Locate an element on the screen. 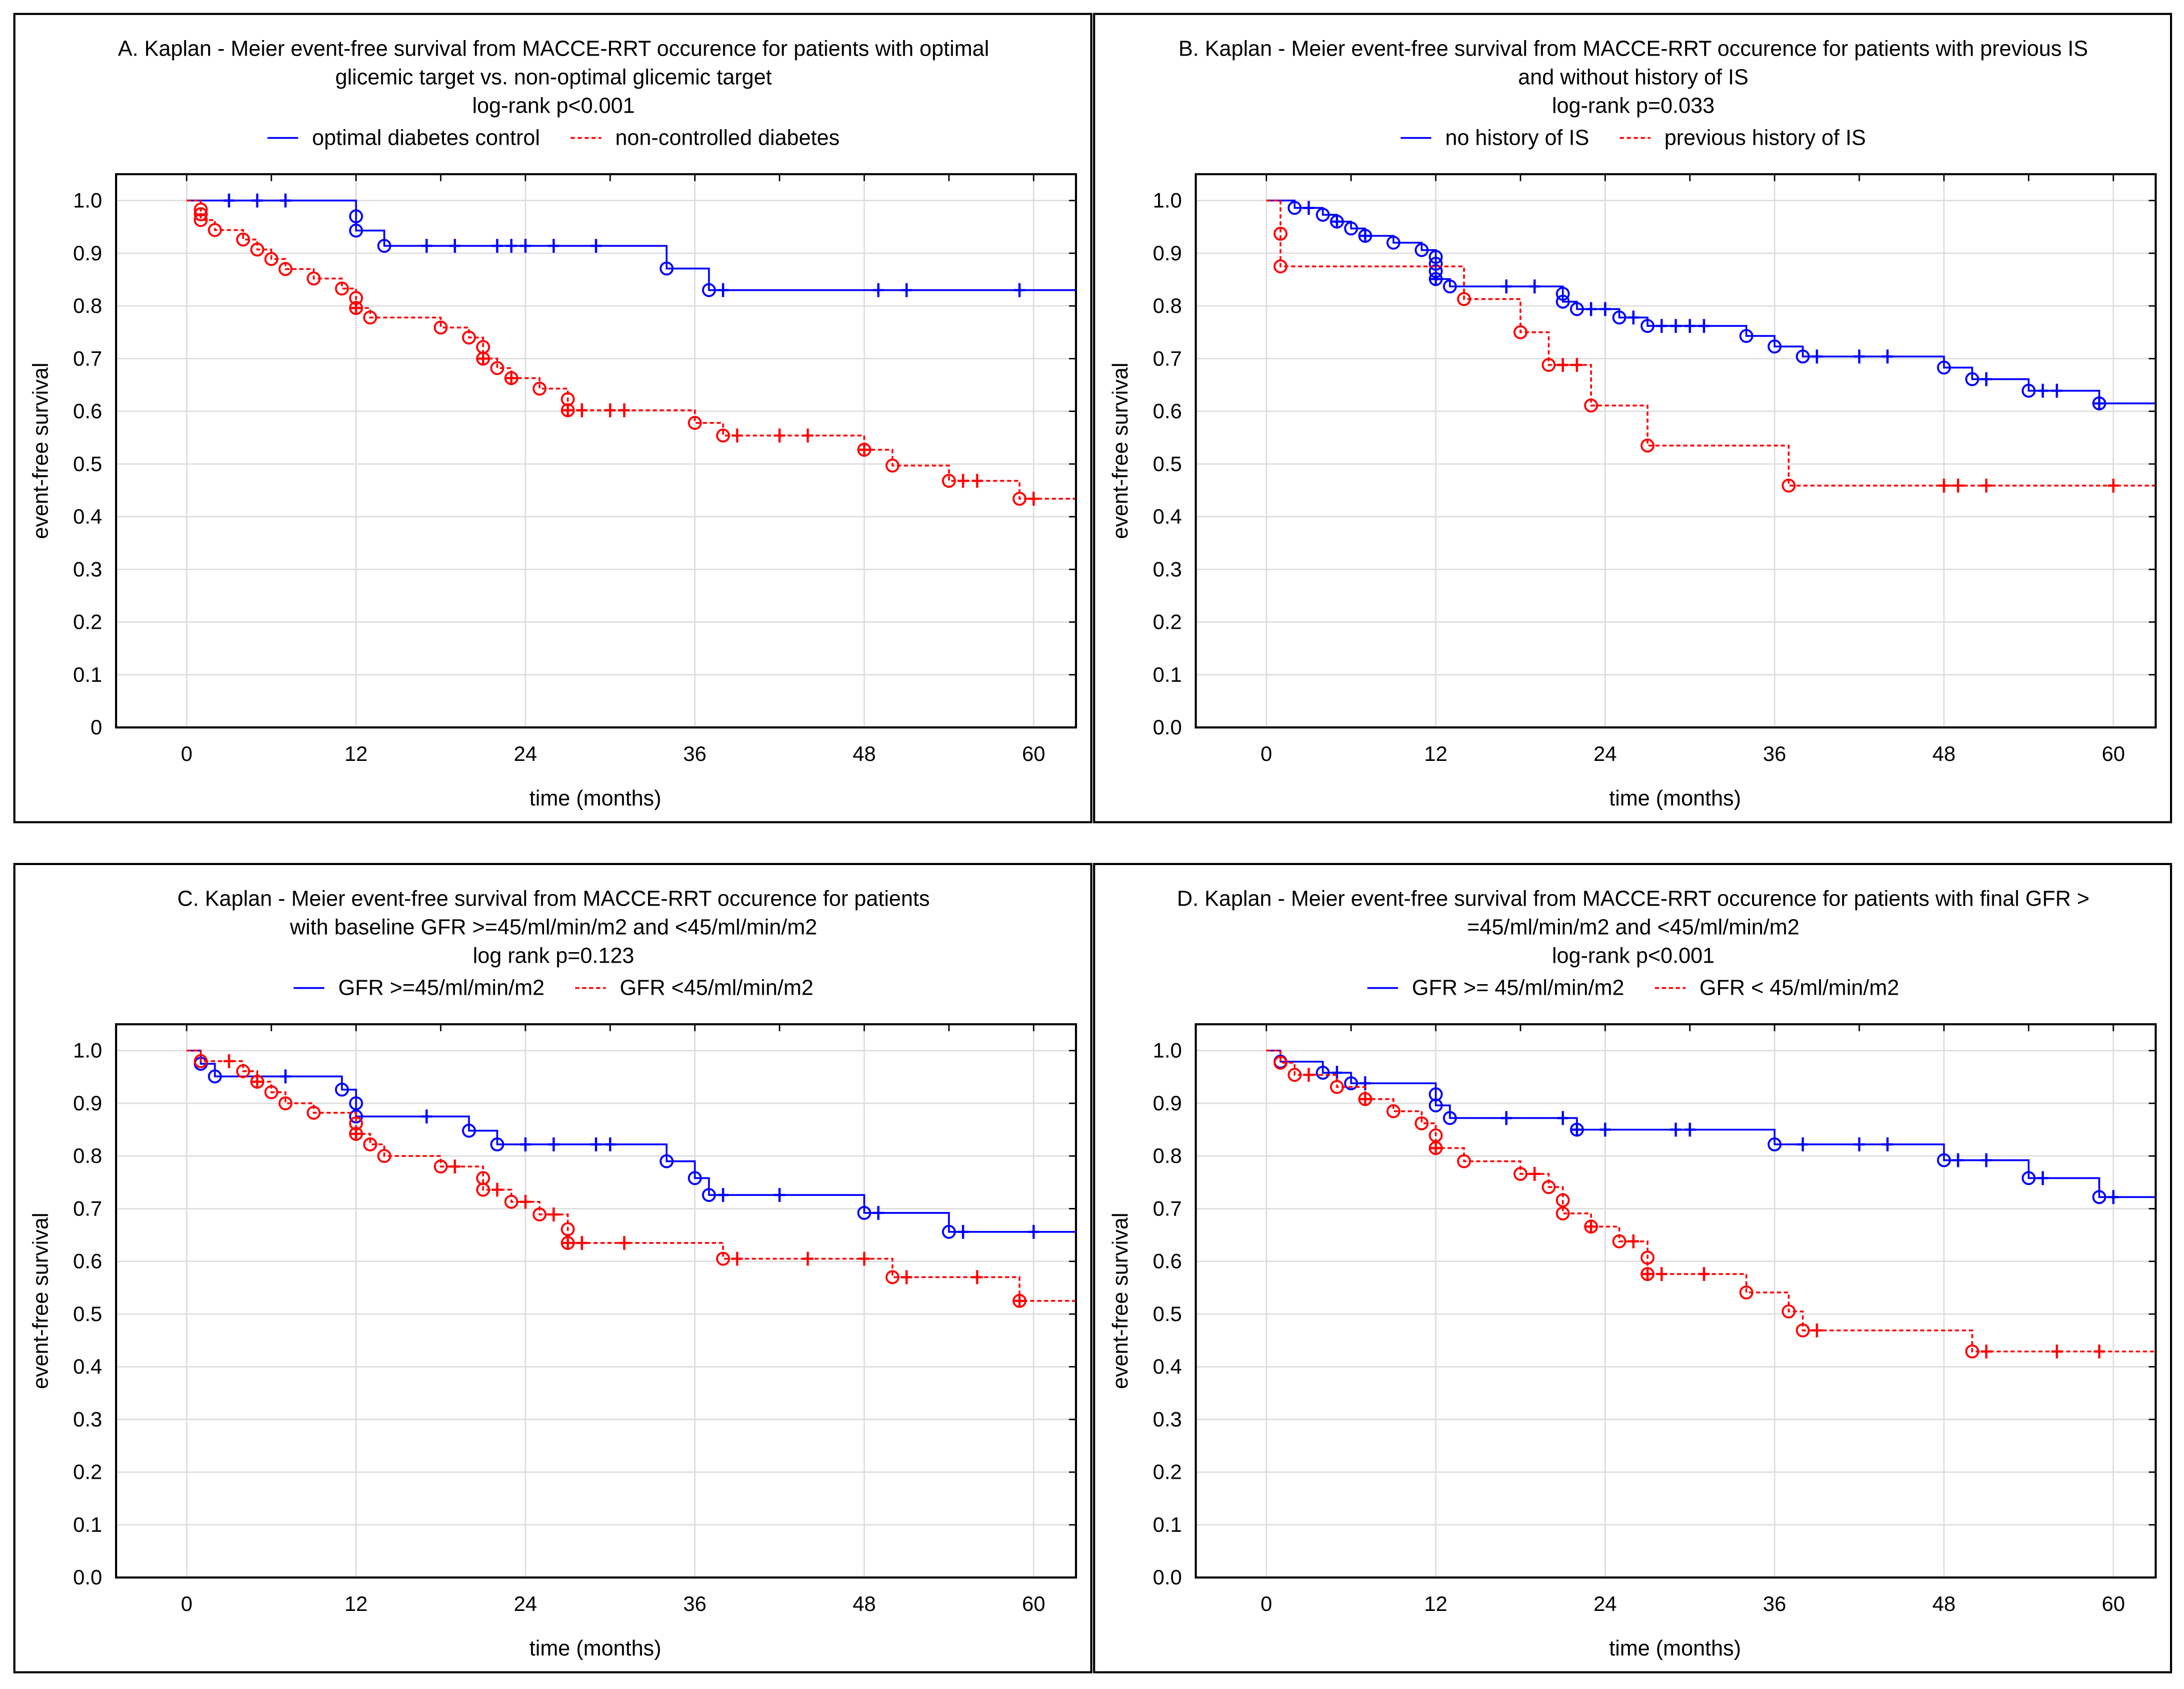  x-tick-label: 24 is located at coordinates (525, 1603).